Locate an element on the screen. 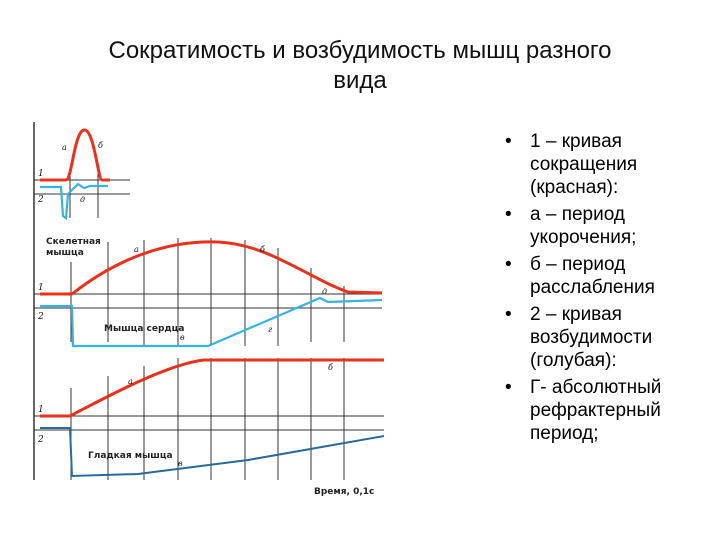 The width and height of the screenshot is (720, 540). heart-label-absolute: в is located at coordinates (182, 337).